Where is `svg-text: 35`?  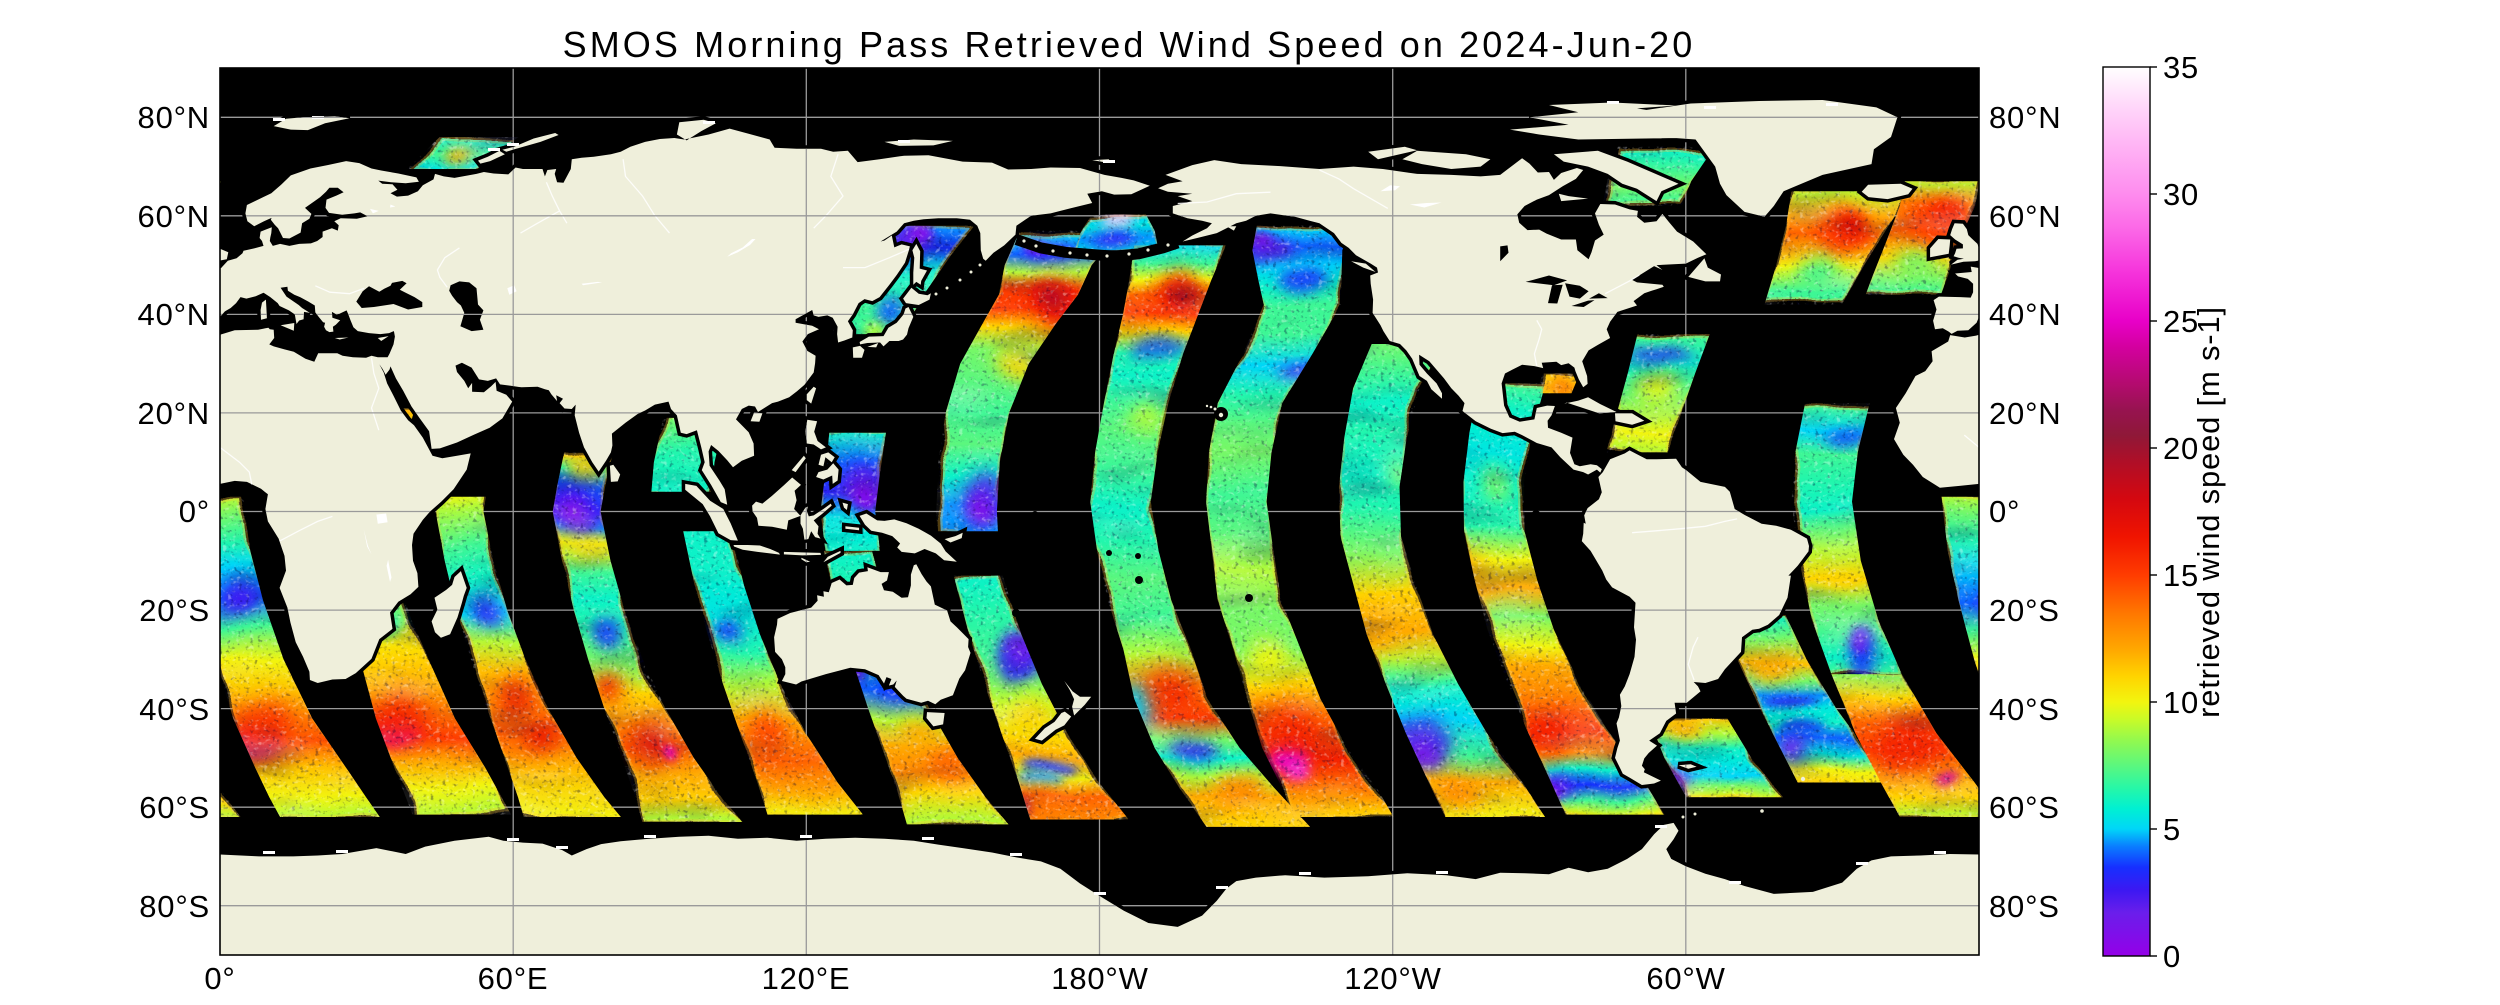 svg-text: 35 is located at coordinates (2181, 67).